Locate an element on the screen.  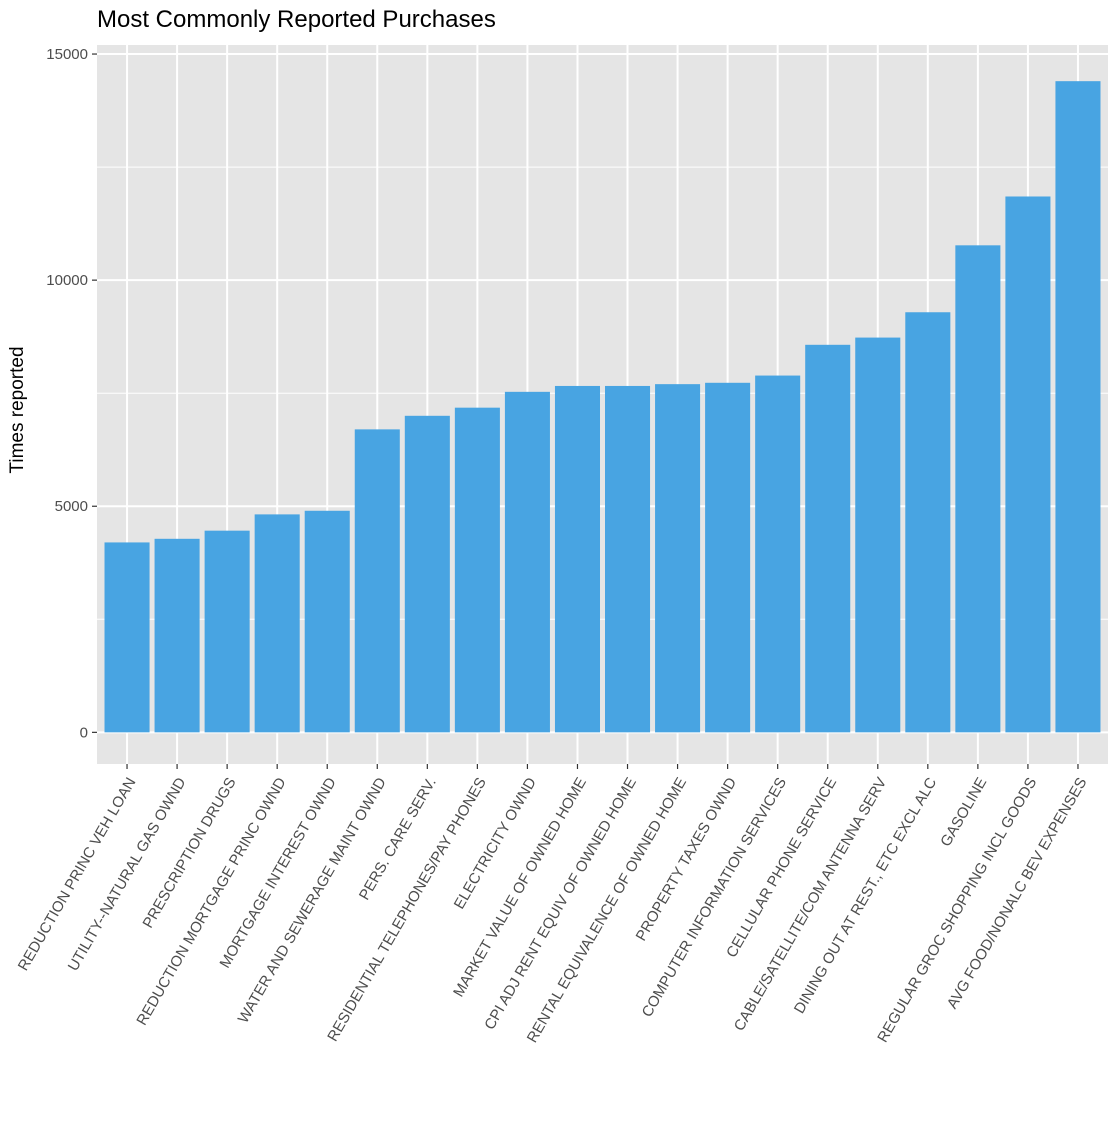
x-tick-label: PRESCRIPTION DRUGS is located at coordinates (189, 853).